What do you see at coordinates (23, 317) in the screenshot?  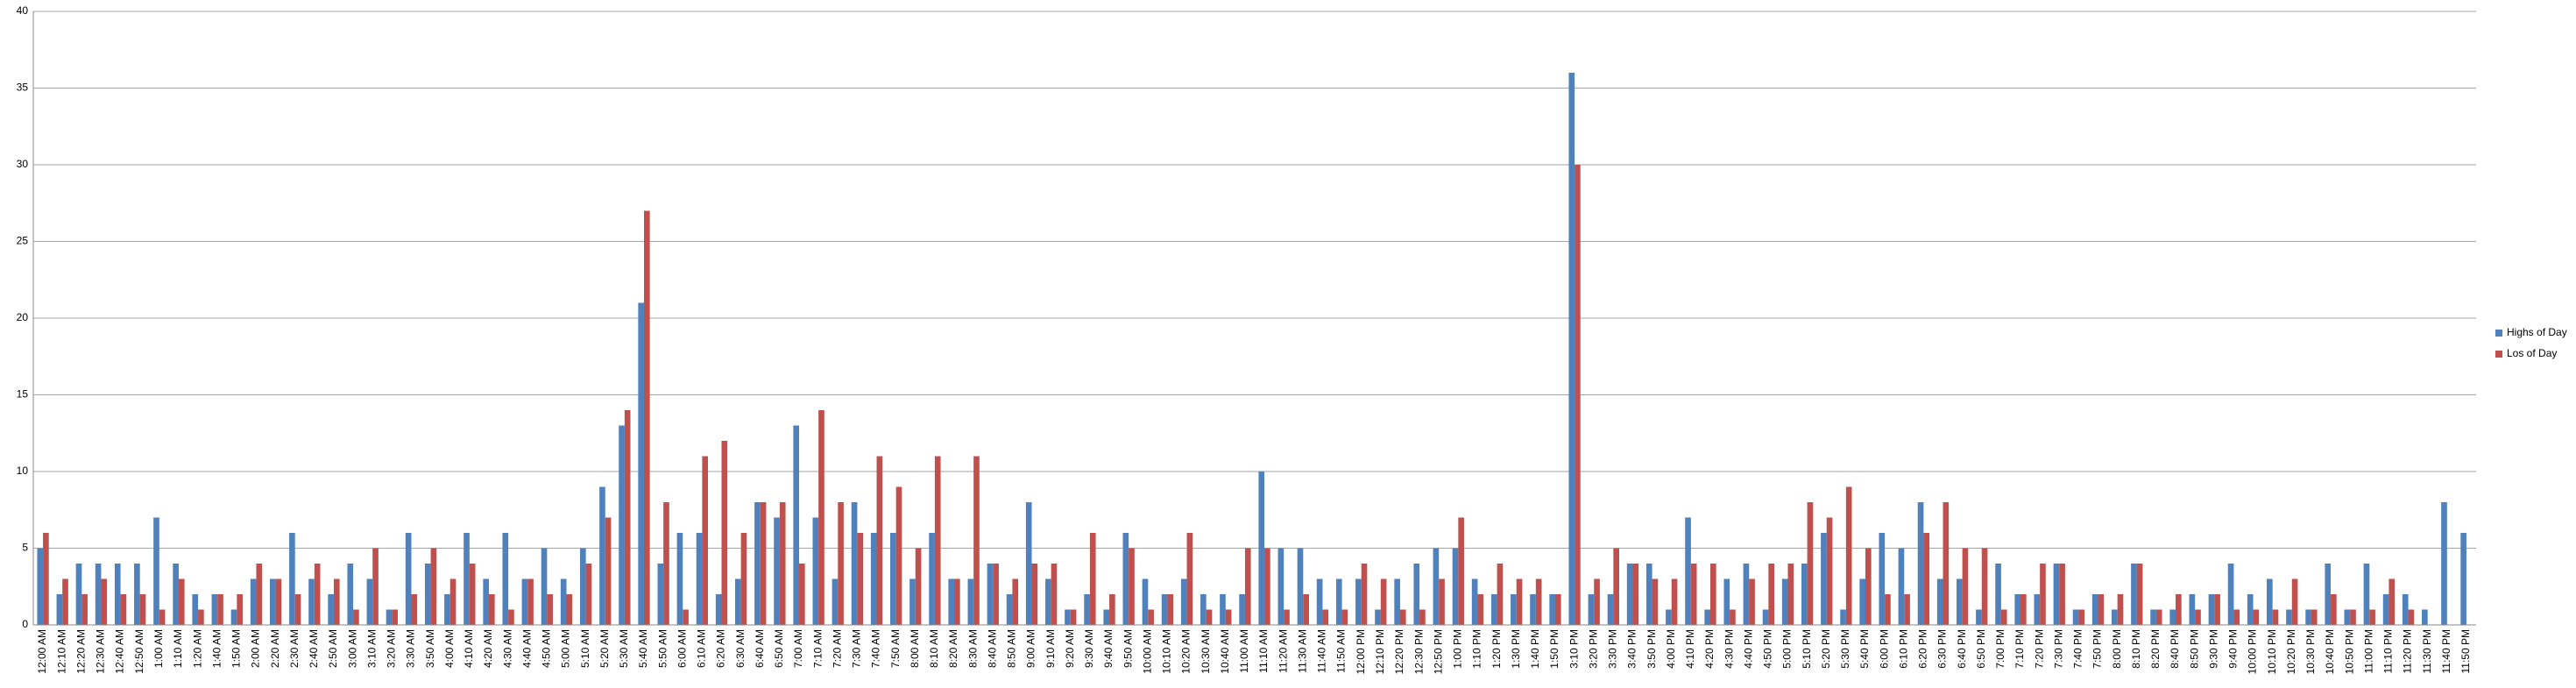 I see `y-tick-label: 20` at bounding box center [23, 317].